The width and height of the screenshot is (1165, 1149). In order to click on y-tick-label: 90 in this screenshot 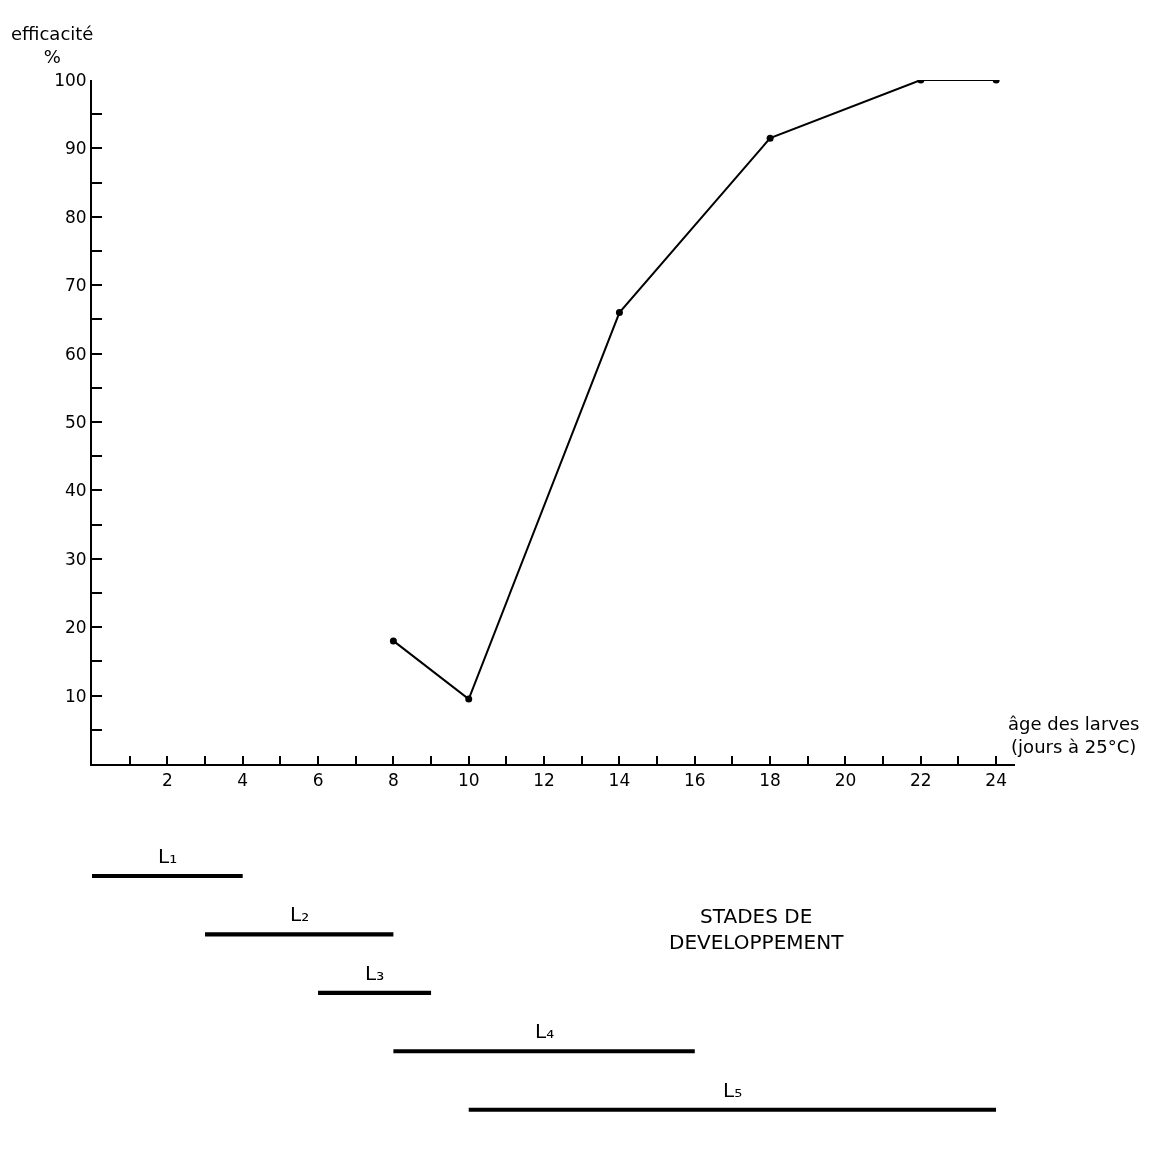, I will do `click(75, 148)`.